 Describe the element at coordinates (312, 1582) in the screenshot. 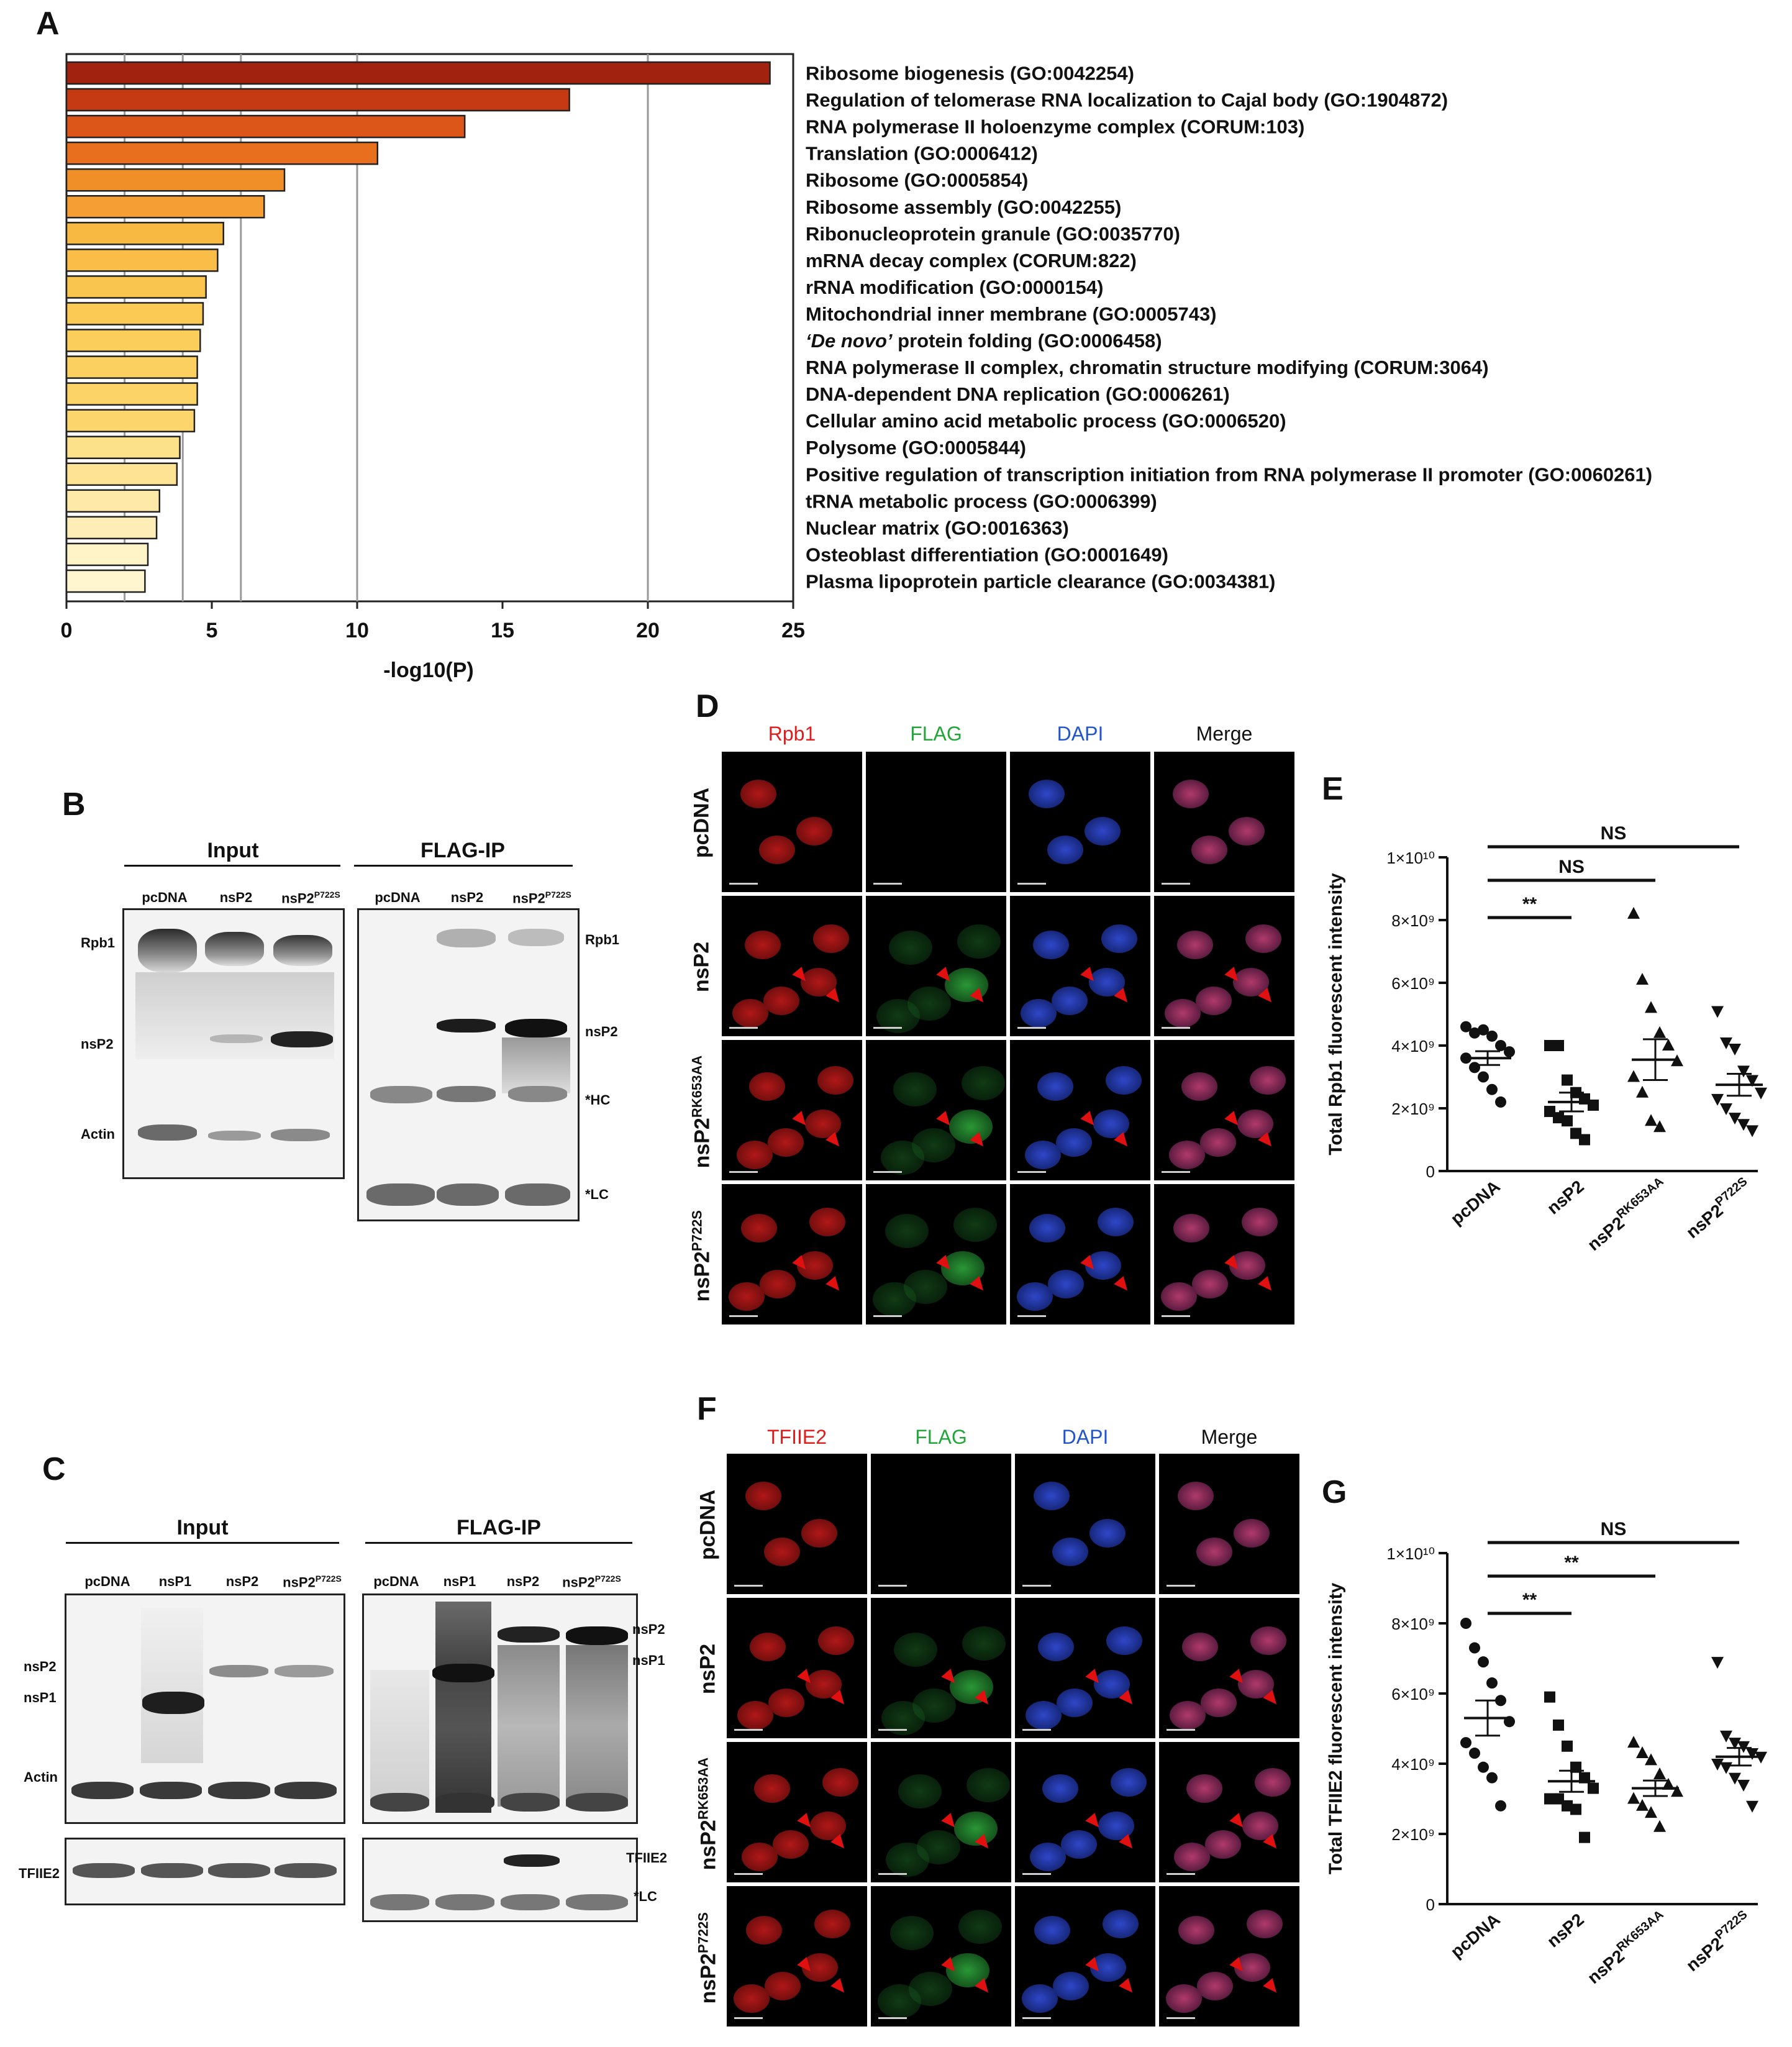

I see `panel-c-input-lane-4: nsP2P722S` at that location.